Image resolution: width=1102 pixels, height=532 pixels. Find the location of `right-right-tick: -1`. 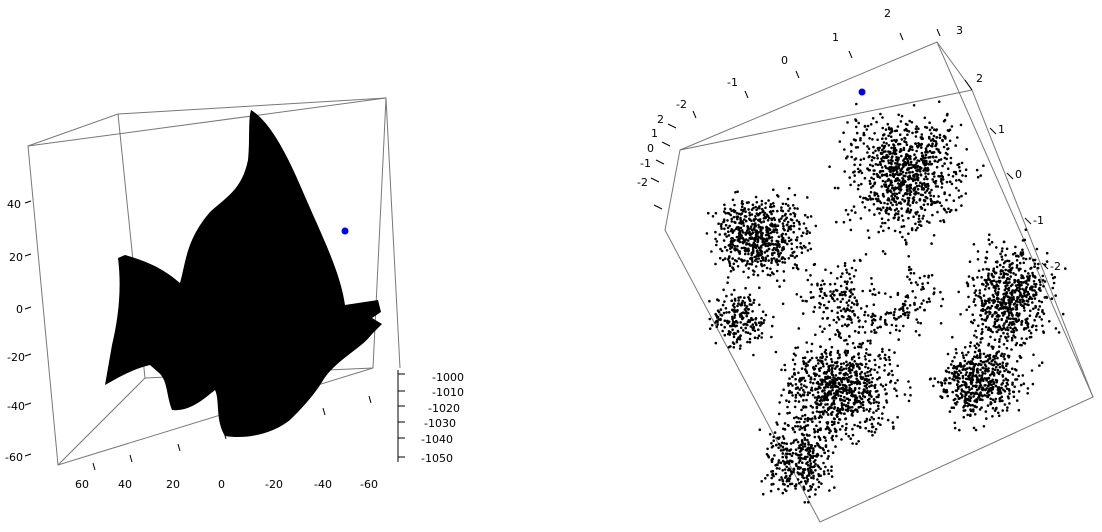

right-right-tick: -1 is located at coordinates (1038, 220).